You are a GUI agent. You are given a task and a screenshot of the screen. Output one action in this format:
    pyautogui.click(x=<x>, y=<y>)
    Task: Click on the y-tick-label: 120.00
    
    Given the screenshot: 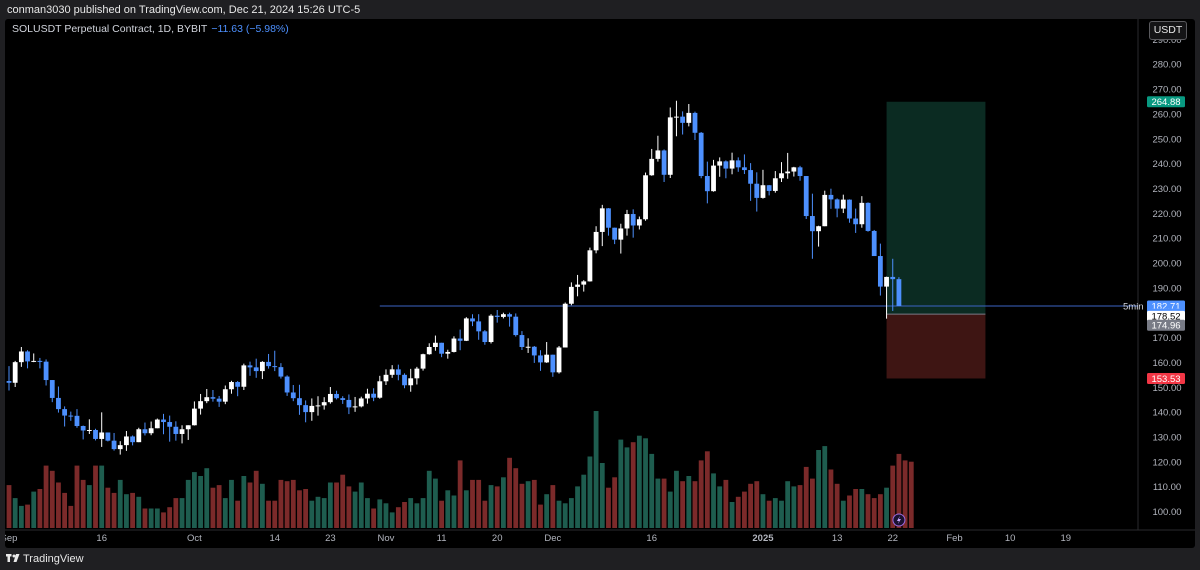 What is the action you would take?
    pyautogui.click(x=1166, y=462)
    